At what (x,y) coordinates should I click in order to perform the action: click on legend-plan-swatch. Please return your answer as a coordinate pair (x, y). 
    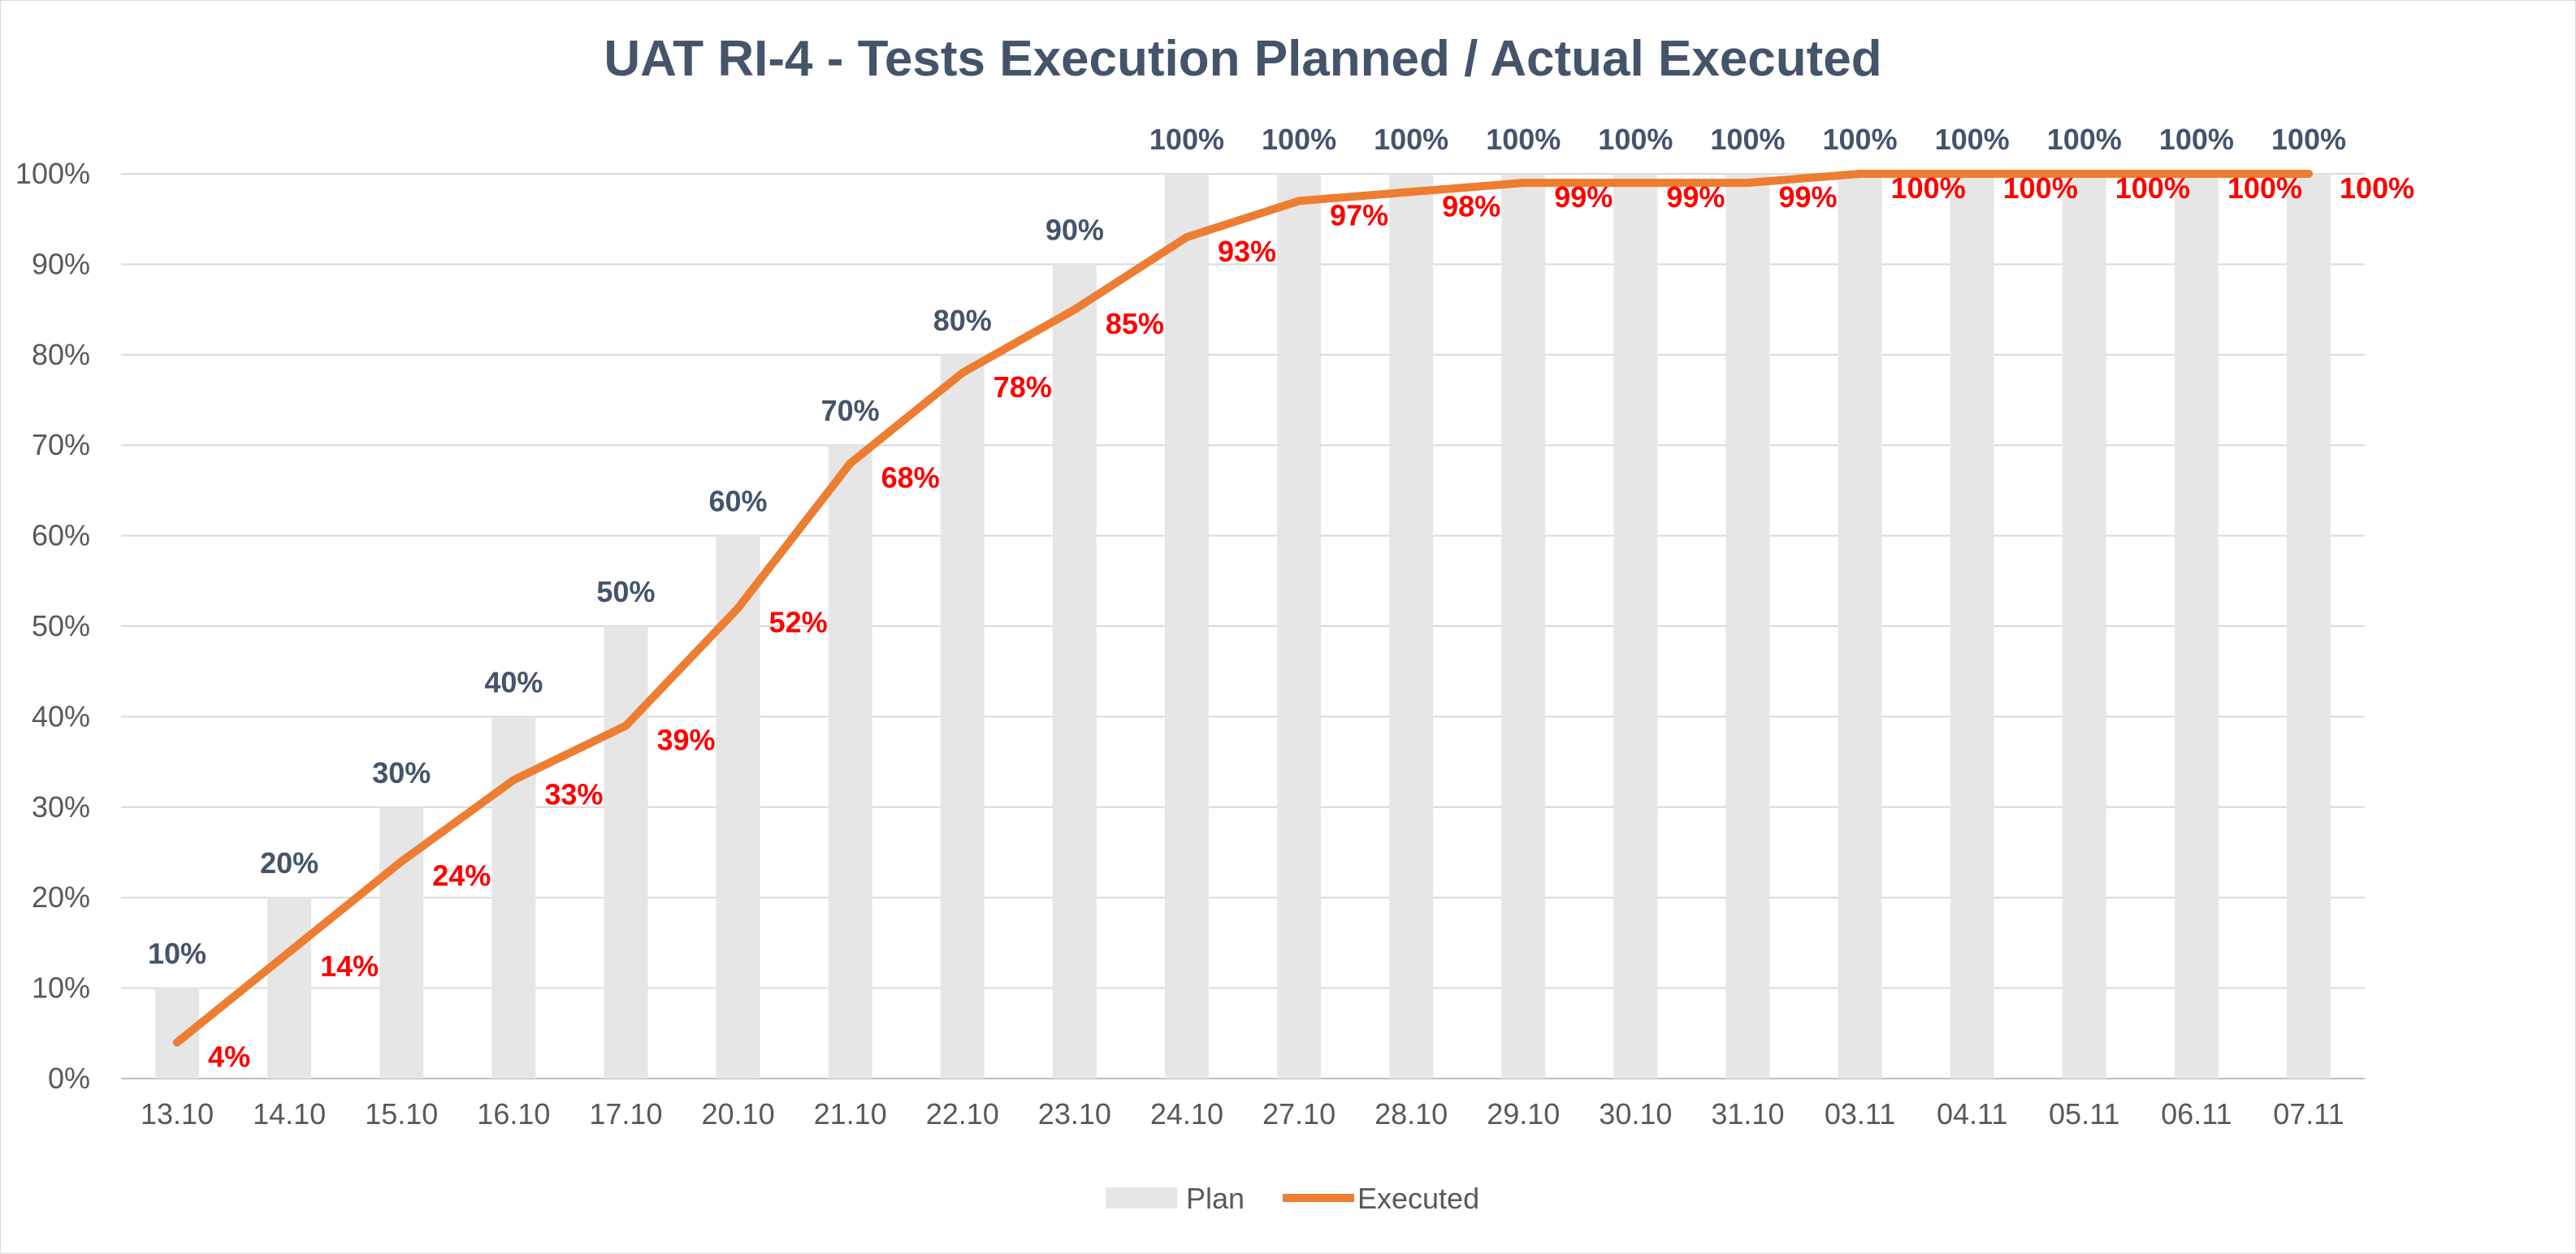
    Looking at the image, I should click on (1141, 1198).